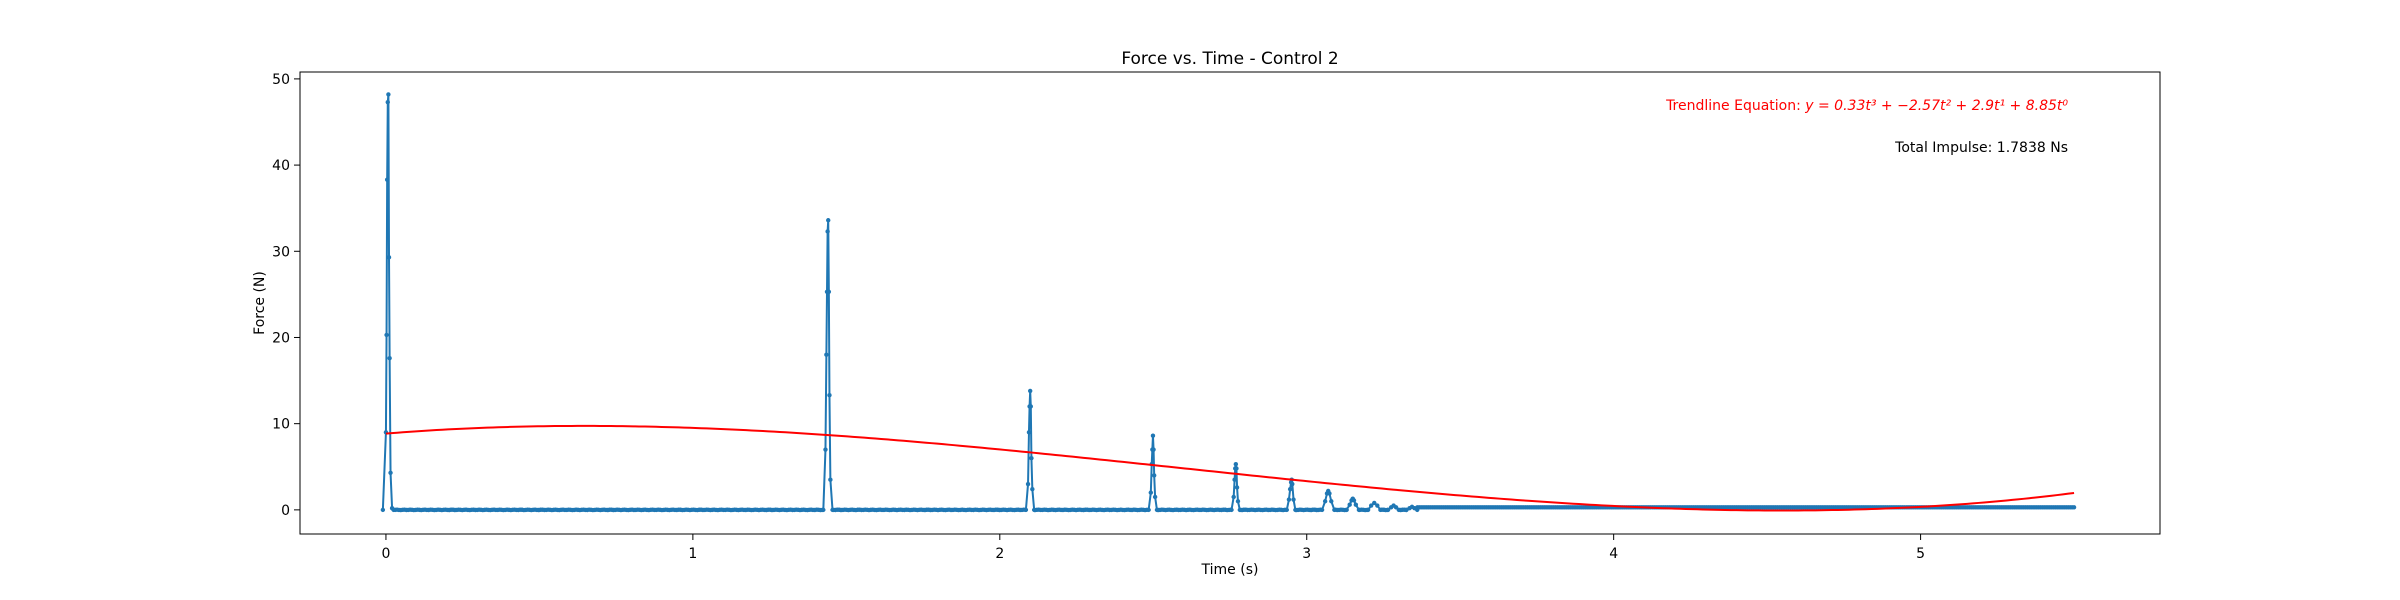  What do you see at coordinates (281, 425) in the screenshot?
I see `y-tick-label: 10` at bounding box center [281, 425].